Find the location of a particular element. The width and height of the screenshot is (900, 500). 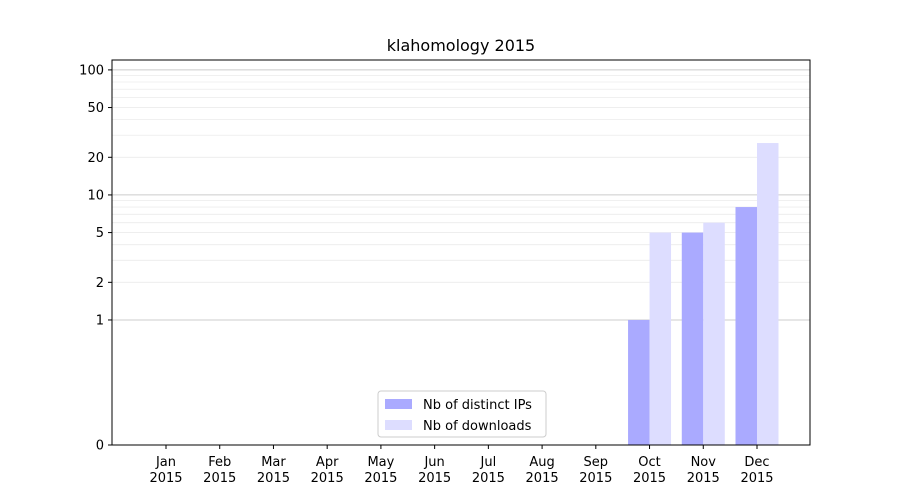

legend-label: Nb of downloads is located at coordinates (477, 426).